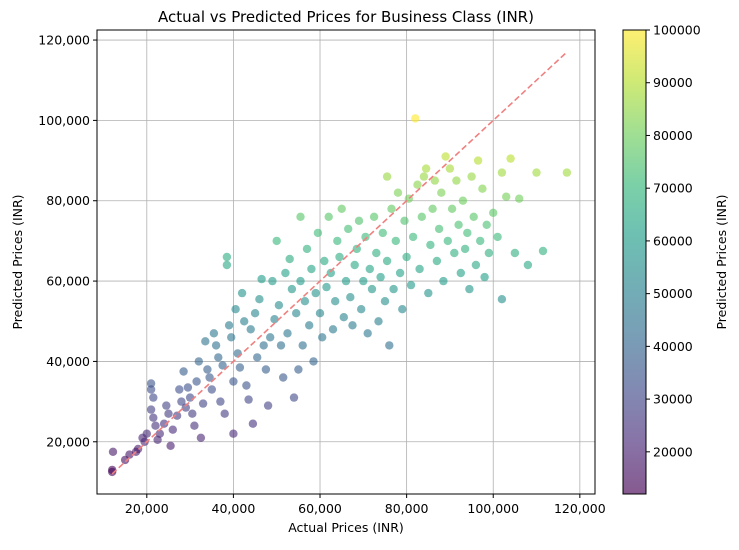  Describe the element at coordinates (580, 508) in the screenshot. I see `x-tick-label: 120,000` at that location.